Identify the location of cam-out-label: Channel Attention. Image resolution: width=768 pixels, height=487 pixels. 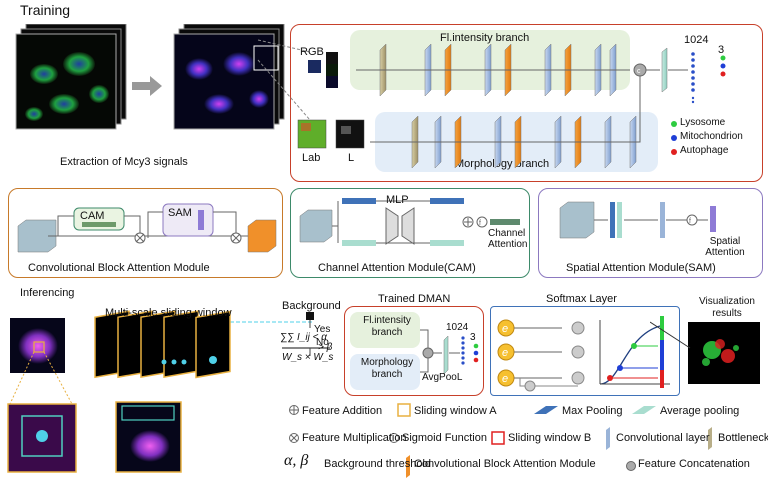
(508, 239).